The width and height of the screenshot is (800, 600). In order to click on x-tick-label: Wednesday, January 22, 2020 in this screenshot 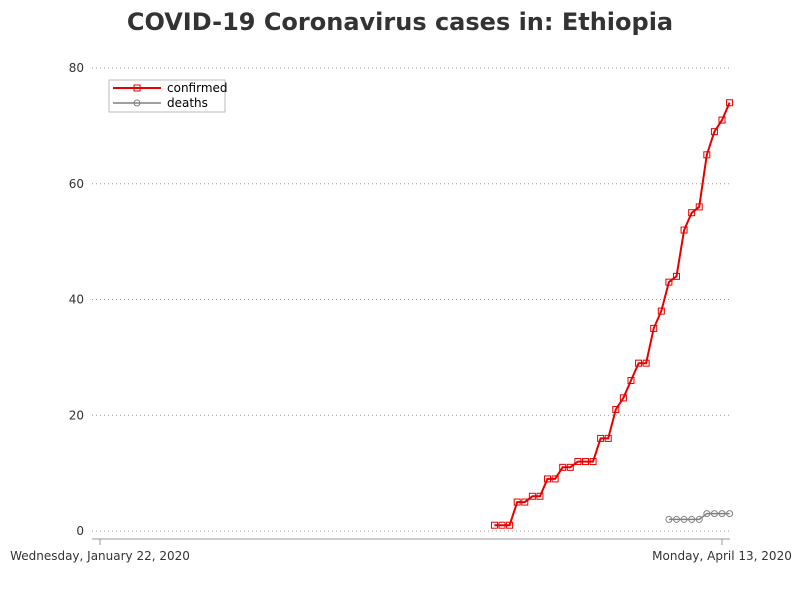, I will do `click(100, 556)`.